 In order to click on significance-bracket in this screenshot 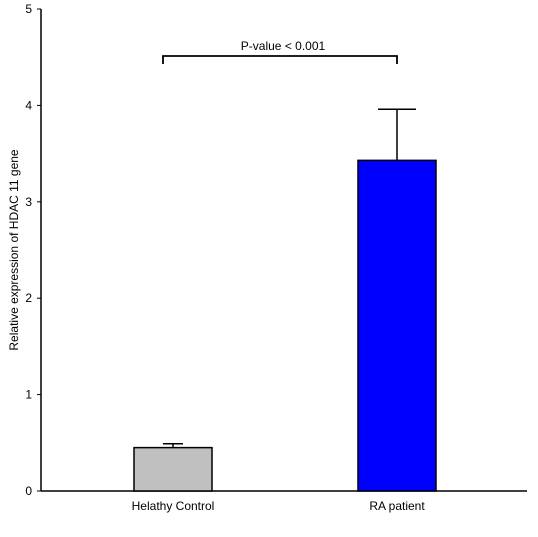, I will do `click(280, 59)`.